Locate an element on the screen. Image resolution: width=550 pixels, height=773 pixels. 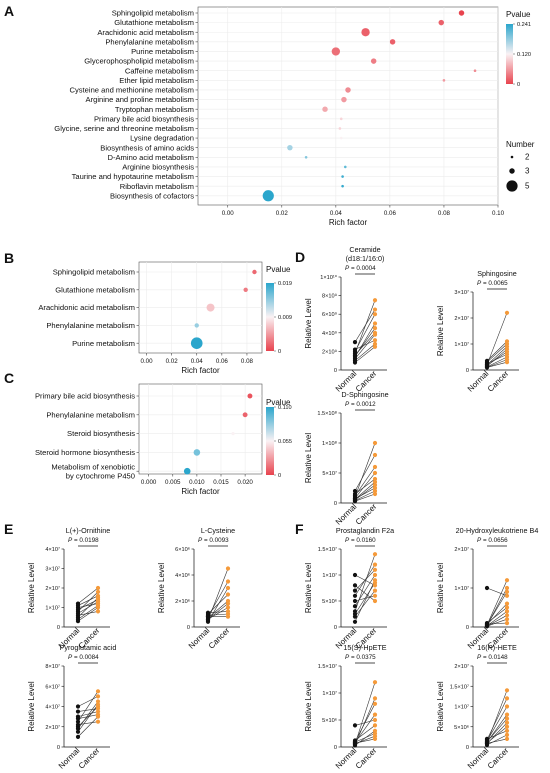
p-value-label: P = 0.0160 is located at coordinates (360, 540).